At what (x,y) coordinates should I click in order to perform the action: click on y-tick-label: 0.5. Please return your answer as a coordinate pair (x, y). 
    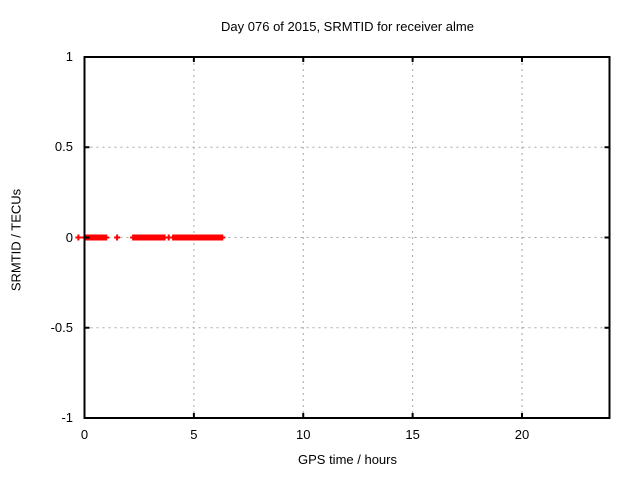
    Looking at the image, I should click on (63, 147).